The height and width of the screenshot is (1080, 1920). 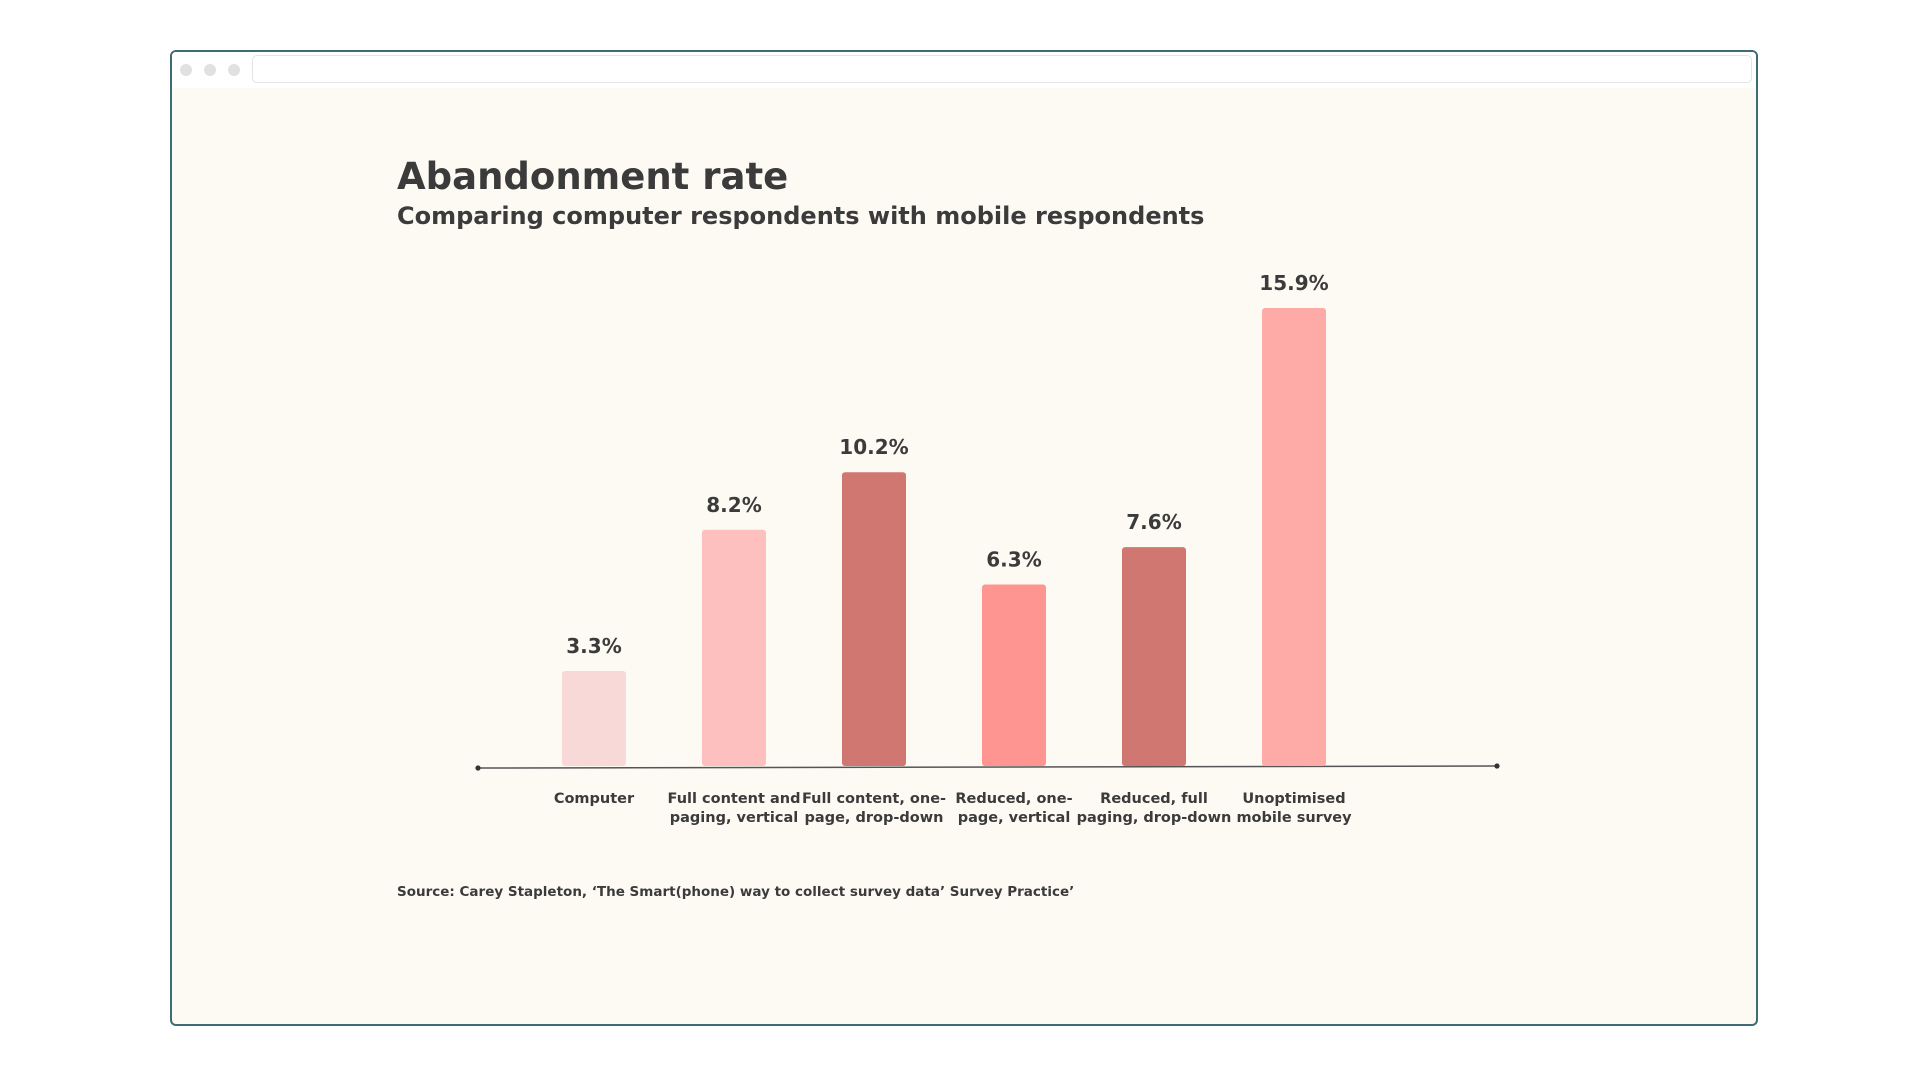 I want to click on address-bar, so click(x=1002, y=69).